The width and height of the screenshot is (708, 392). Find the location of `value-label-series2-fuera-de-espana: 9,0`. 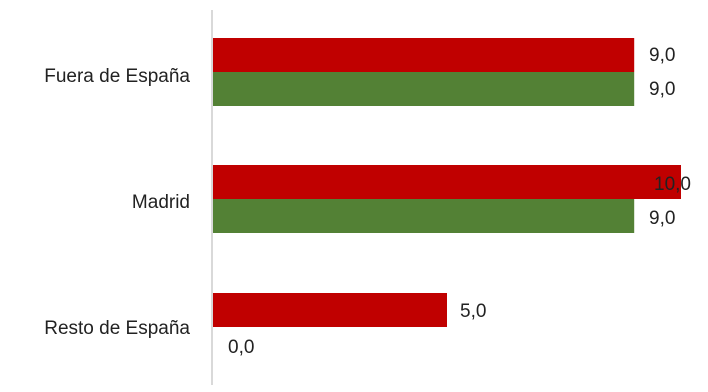

value-label-series2-fuera-de-espana: 9,0 is located at coordinates (662, 89).